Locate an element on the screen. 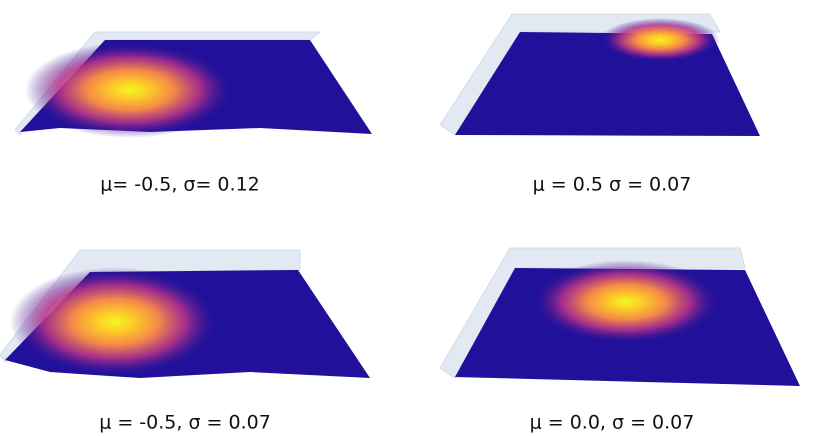  back-wall is located at coordinates (592, 313).